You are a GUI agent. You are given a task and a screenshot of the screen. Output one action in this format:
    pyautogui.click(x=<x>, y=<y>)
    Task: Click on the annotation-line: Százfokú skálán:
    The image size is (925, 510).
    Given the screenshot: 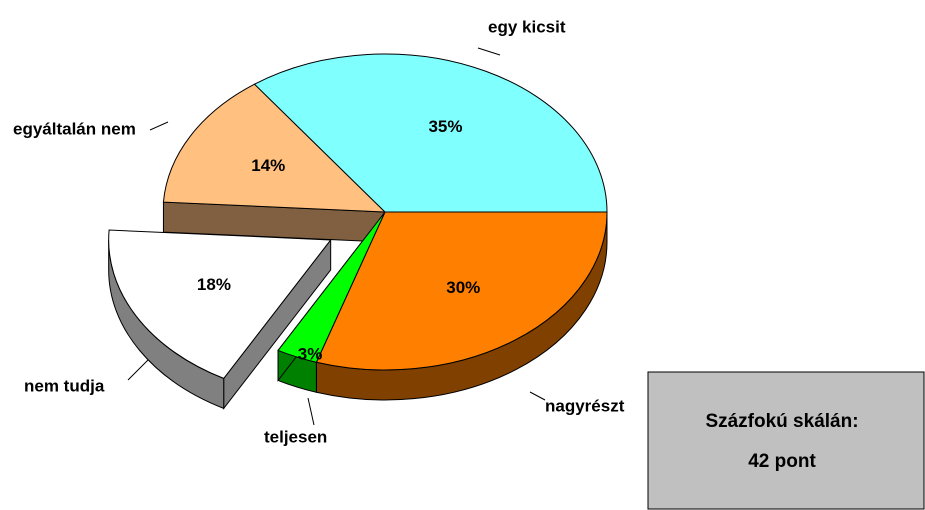 What is the action you would take?
    pyautogui.click(x=781, y=421)
    